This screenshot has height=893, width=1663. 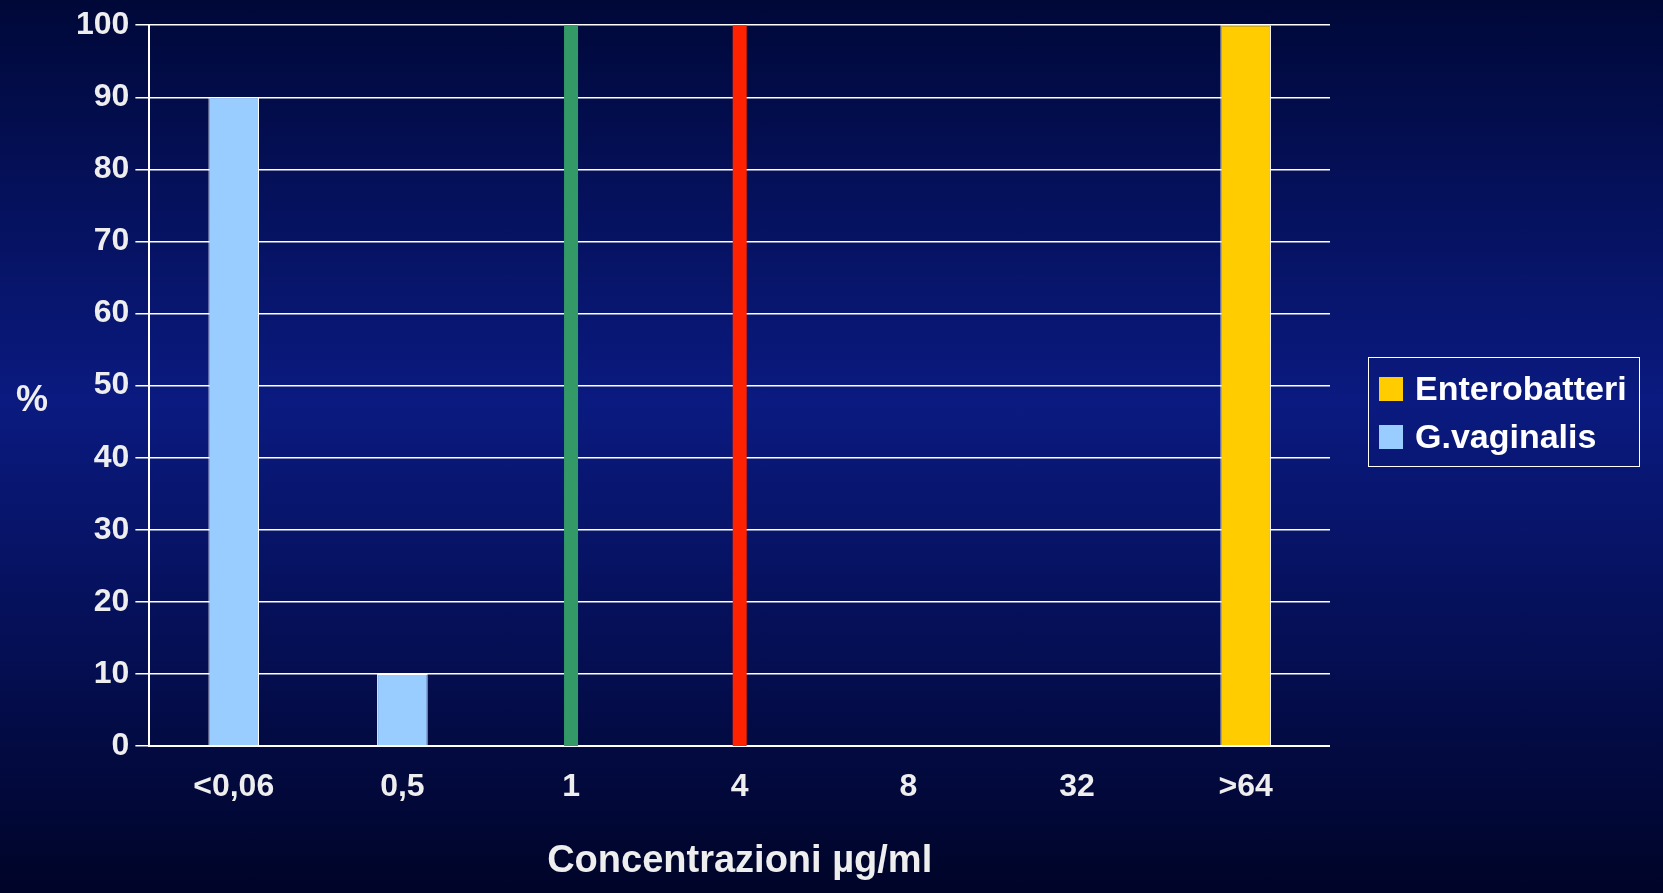 What do you see at coordinates (120, 743) in the screenshot?
I see `y-tick-label: 0` at bounding box center [120, 743].